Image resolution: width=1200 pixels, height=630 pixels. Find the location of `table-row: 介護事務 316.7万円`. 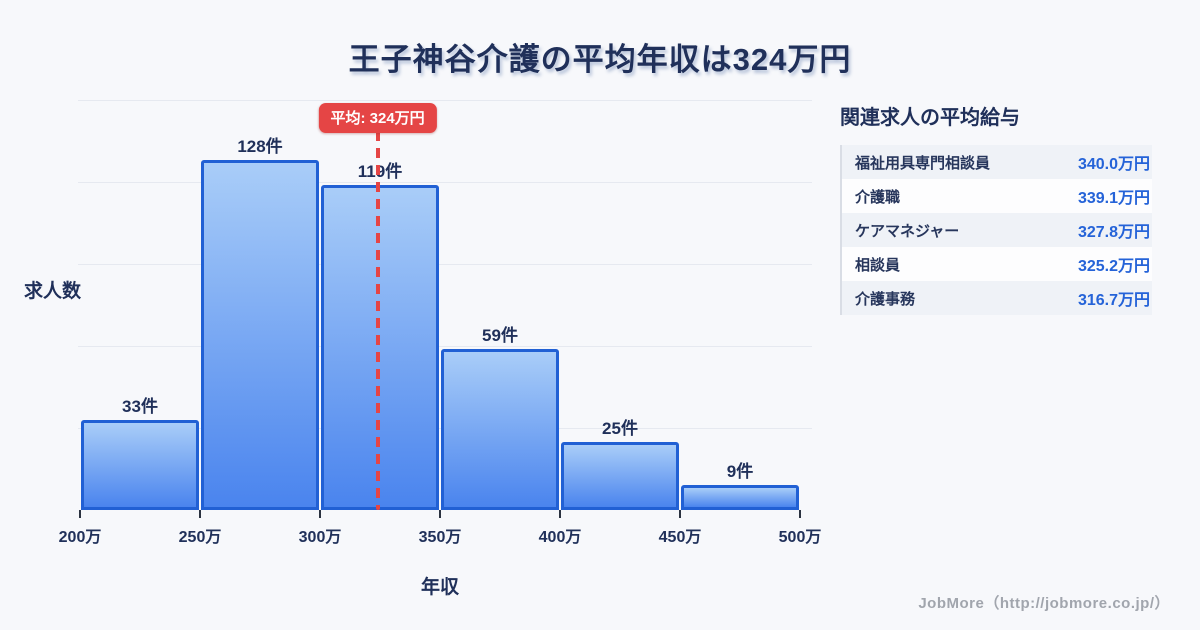

table-row: 介護事務 316.7万円 is located at coordinates (997, 298).